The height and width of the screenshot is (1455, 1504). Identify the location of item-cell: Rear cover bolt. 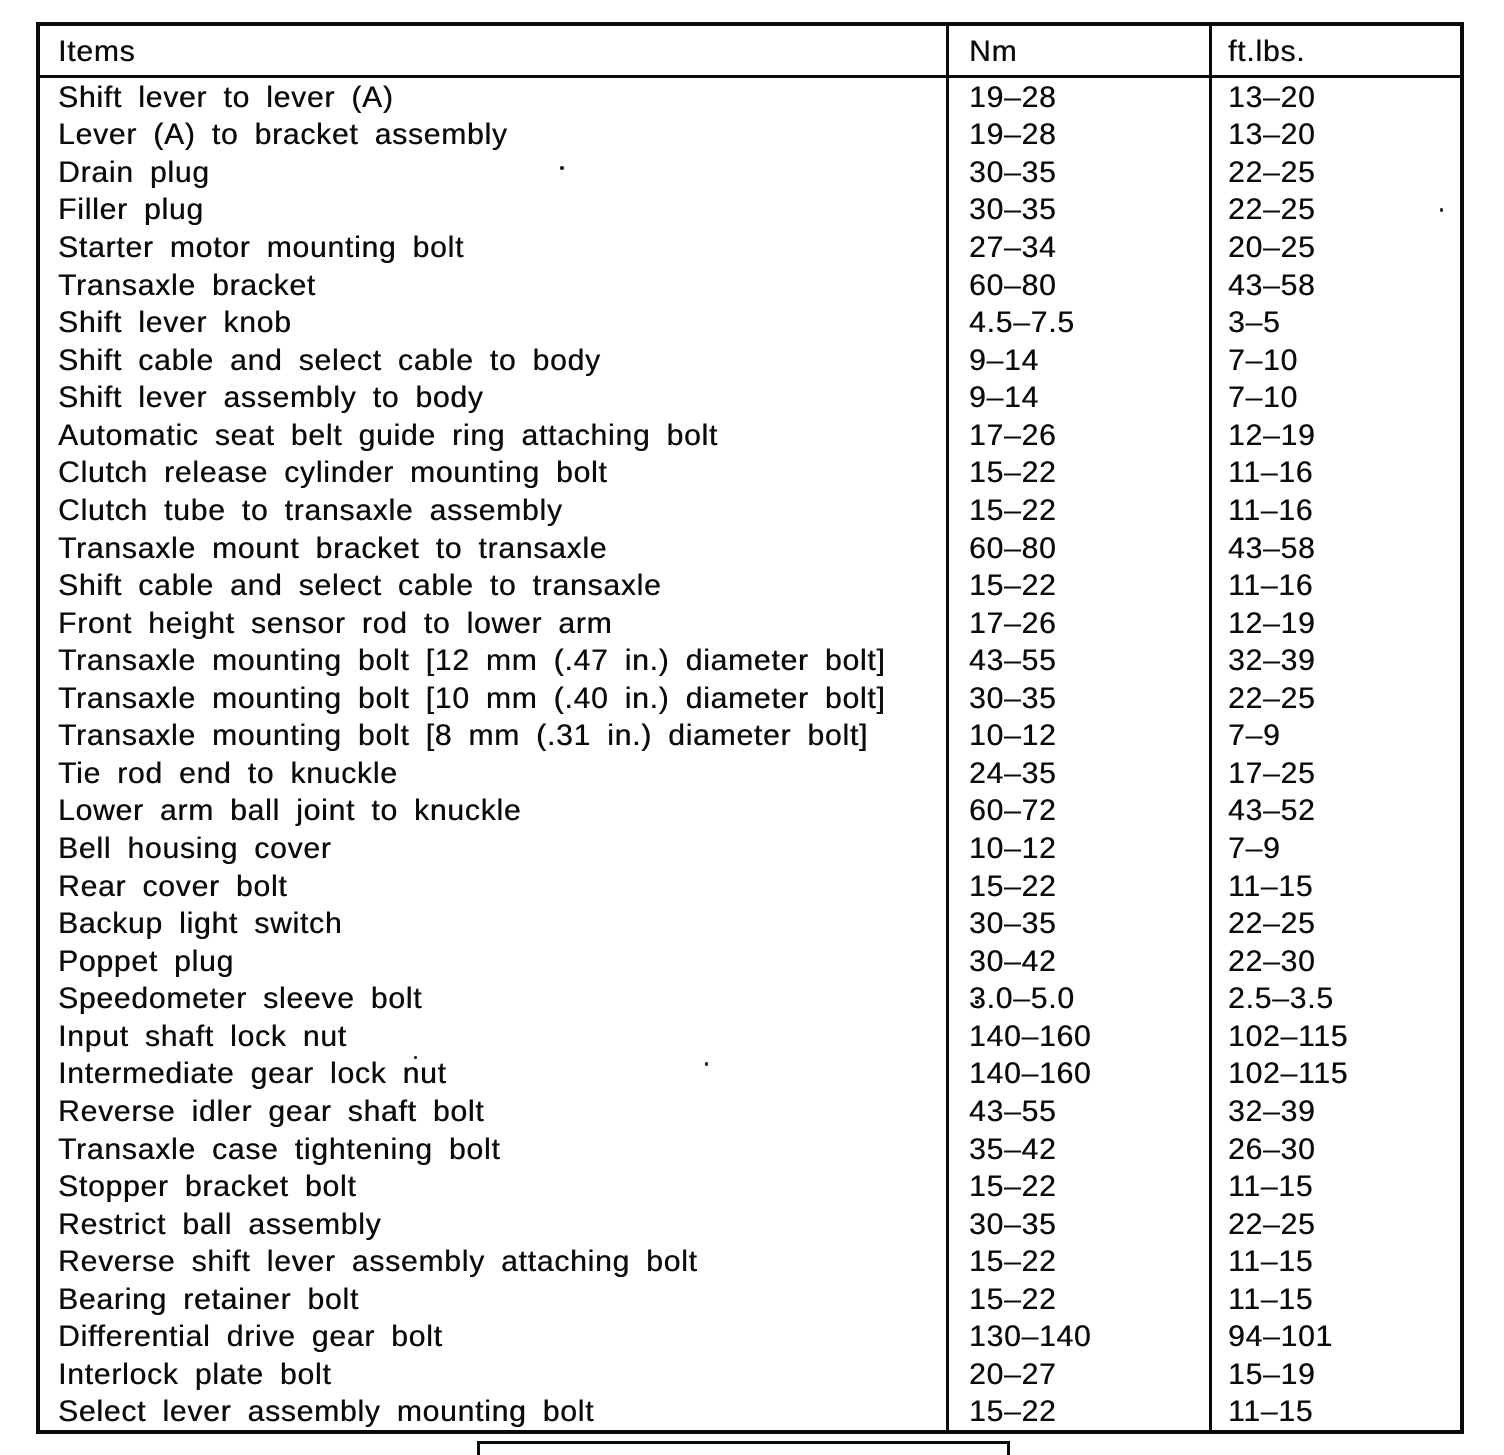
(173, 885).